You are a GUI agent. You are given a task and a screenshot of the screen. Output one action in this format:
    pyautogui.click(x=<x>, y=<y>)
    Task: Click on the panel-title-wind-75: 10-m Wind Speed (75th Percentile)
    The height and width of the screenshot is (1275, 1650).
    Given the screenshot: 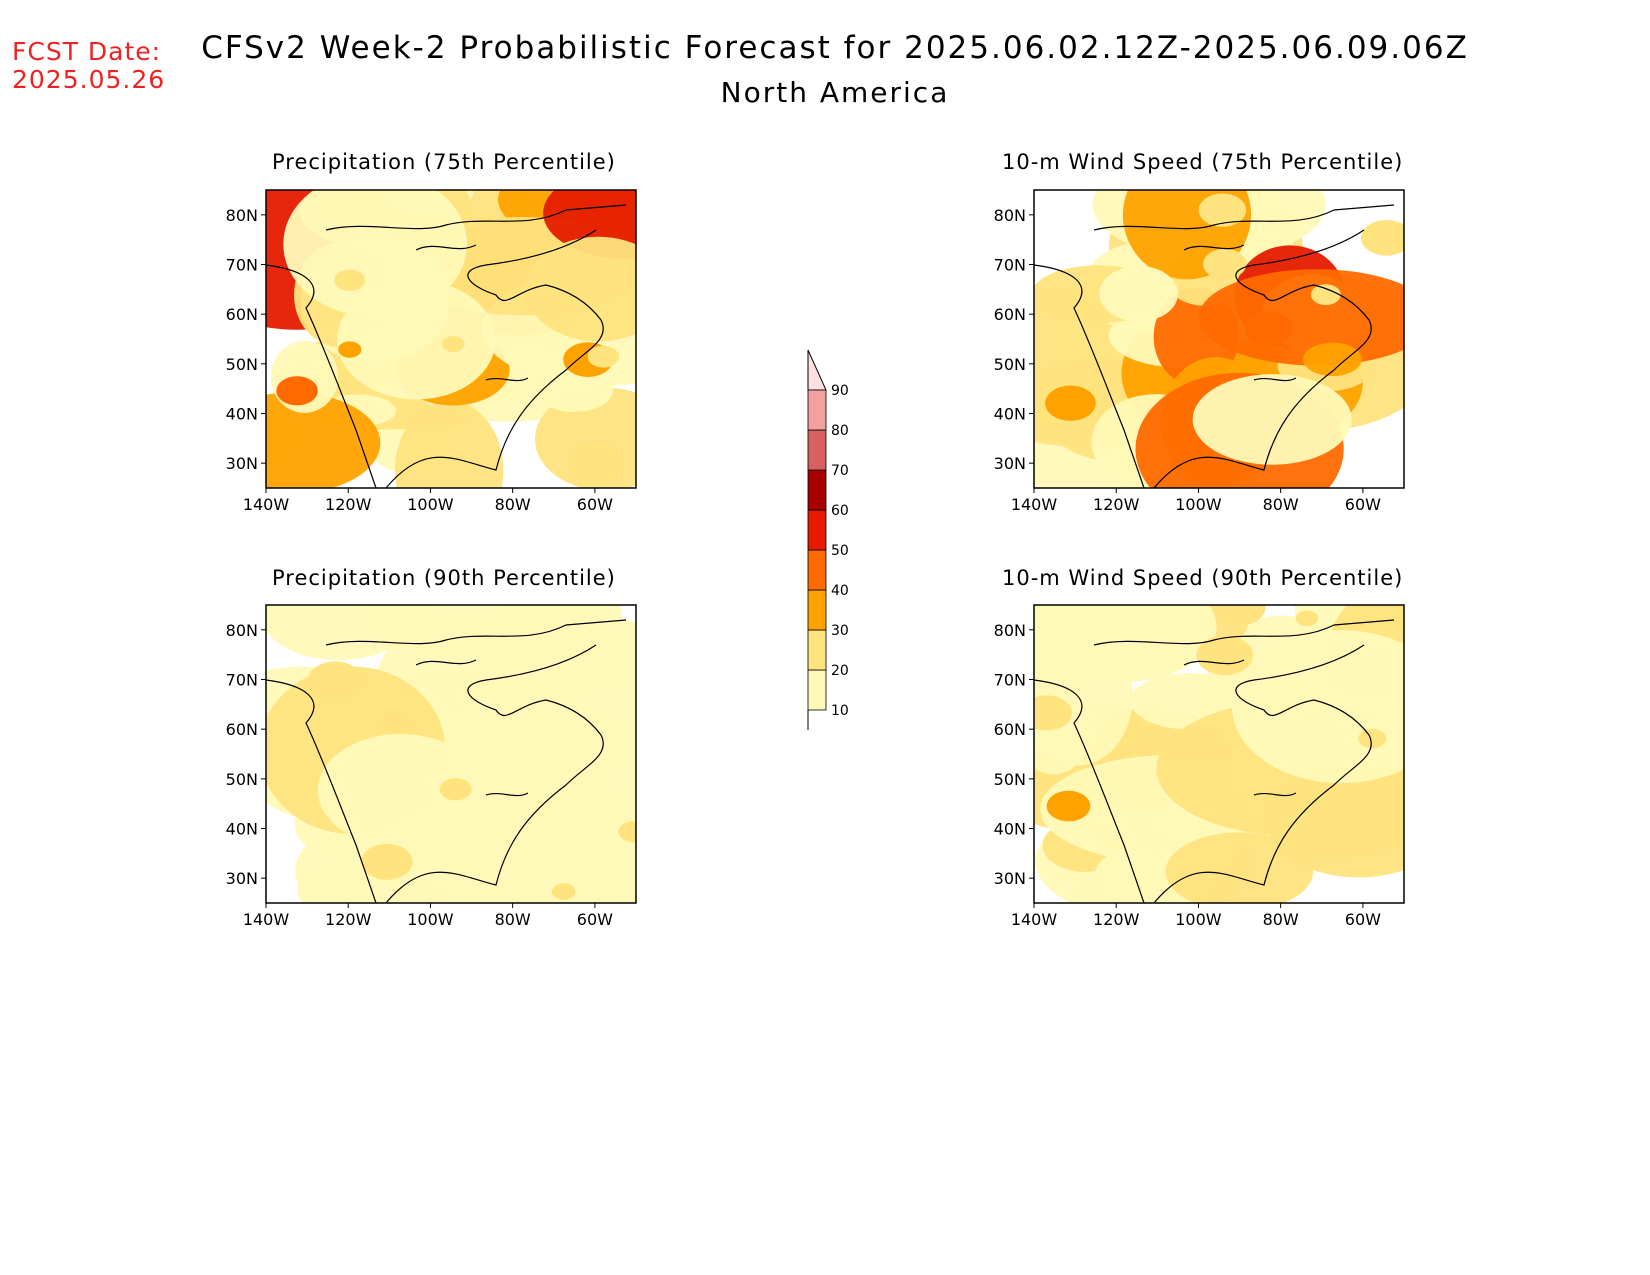 What is the action you would take?
    pyautogui.click(x=1203, y=162)
    